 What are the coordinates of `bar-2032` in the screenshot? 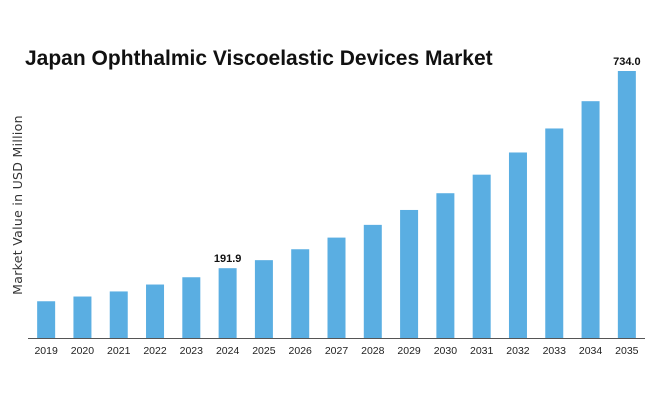 It's located at (517, 245).